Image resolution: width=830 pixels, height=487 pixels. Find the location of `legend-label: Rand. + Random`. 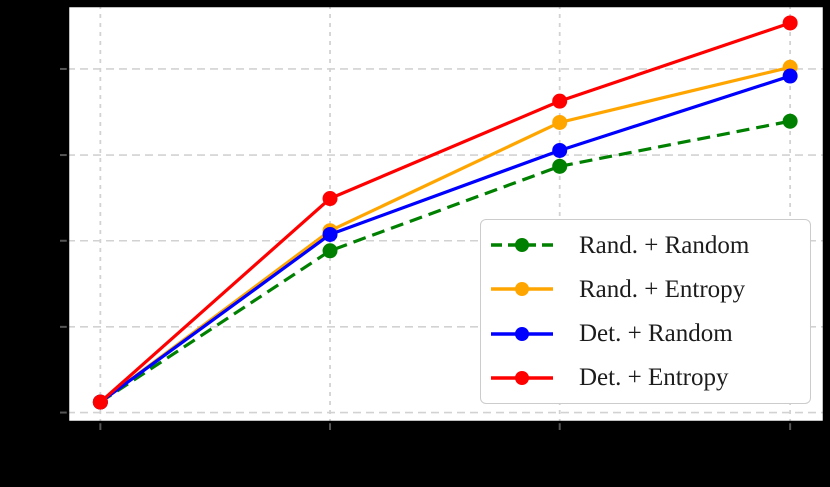

legend-label: Rand. + Random is located at coordinates (664, 245).